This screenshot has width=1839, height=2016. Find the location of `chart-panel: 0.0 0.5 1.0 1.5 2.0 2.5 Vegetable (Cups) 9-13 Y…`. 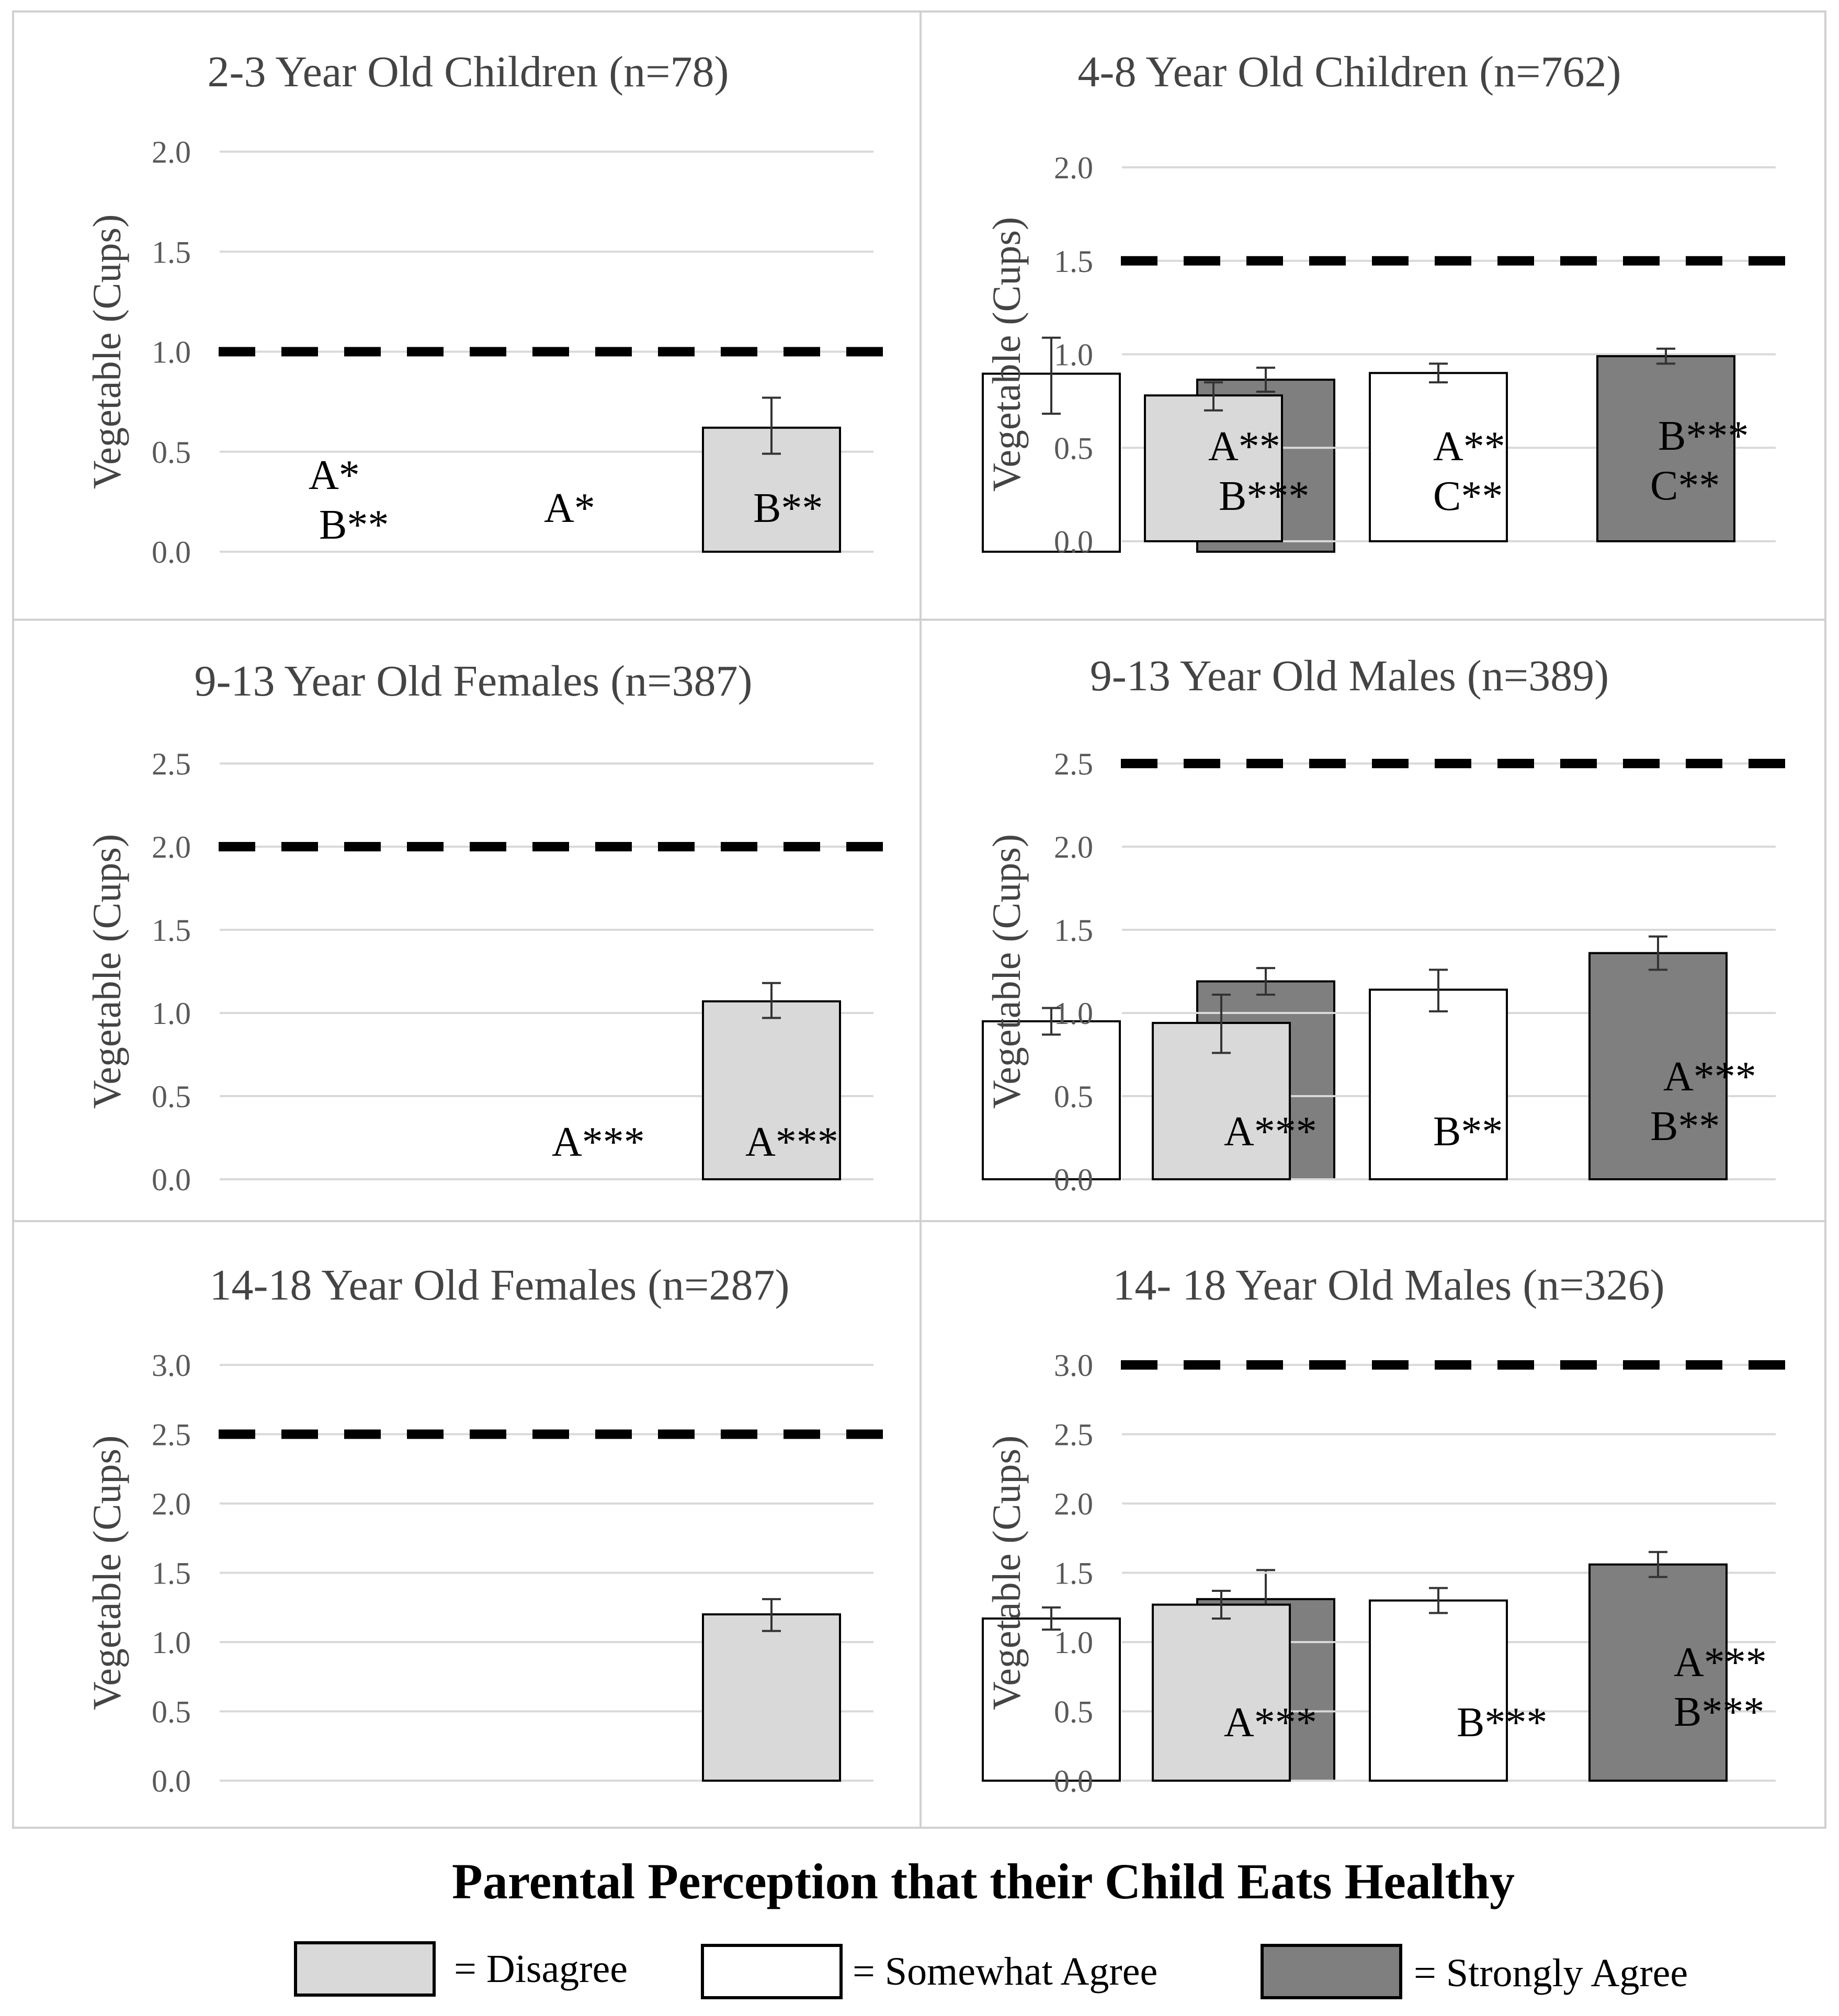

chart-panel: 0.0 0.5 1.0 1.5 2.0 2.5 Vegetable (Cups) 9-13 Y… is located at coordinates (1372, 921).